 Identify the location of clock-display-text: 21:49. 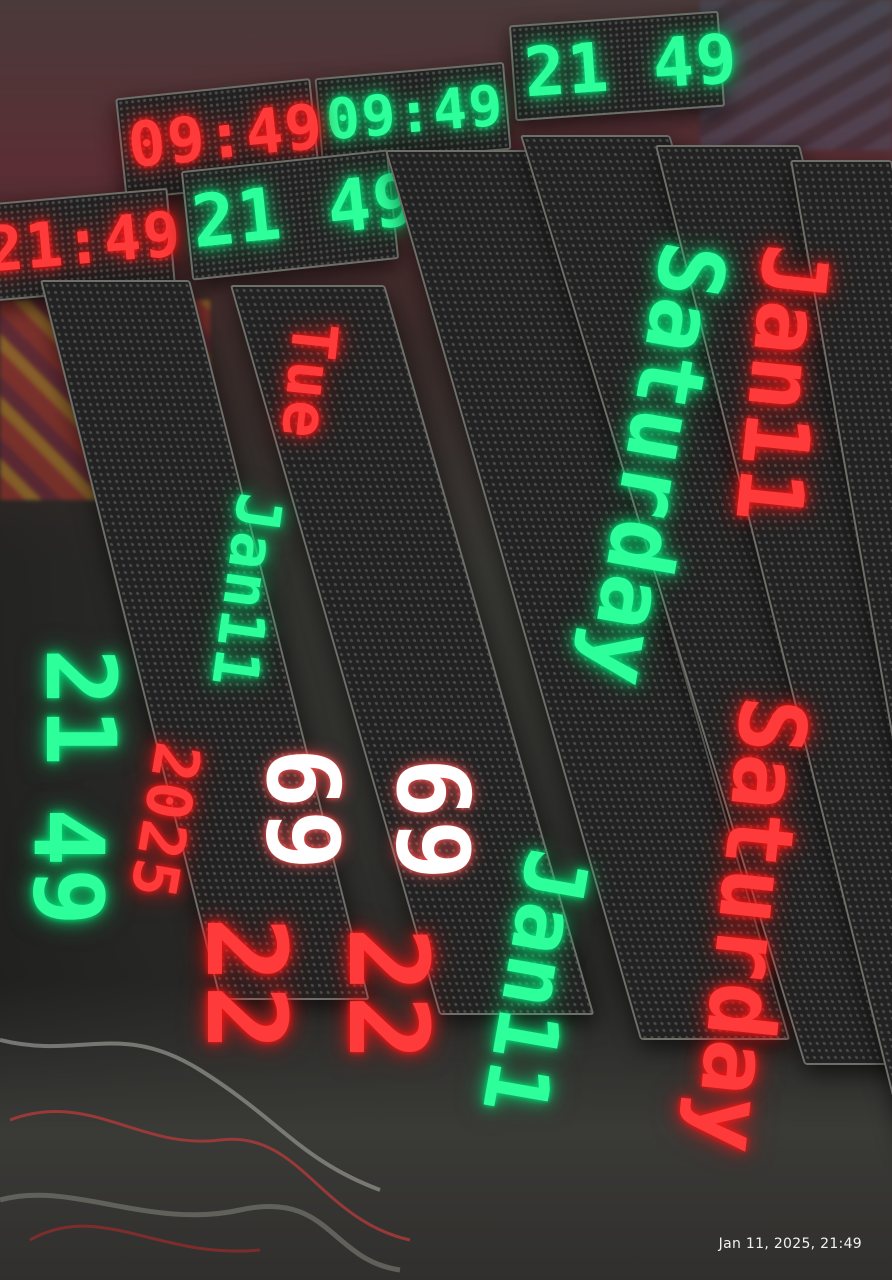
(93, 241).